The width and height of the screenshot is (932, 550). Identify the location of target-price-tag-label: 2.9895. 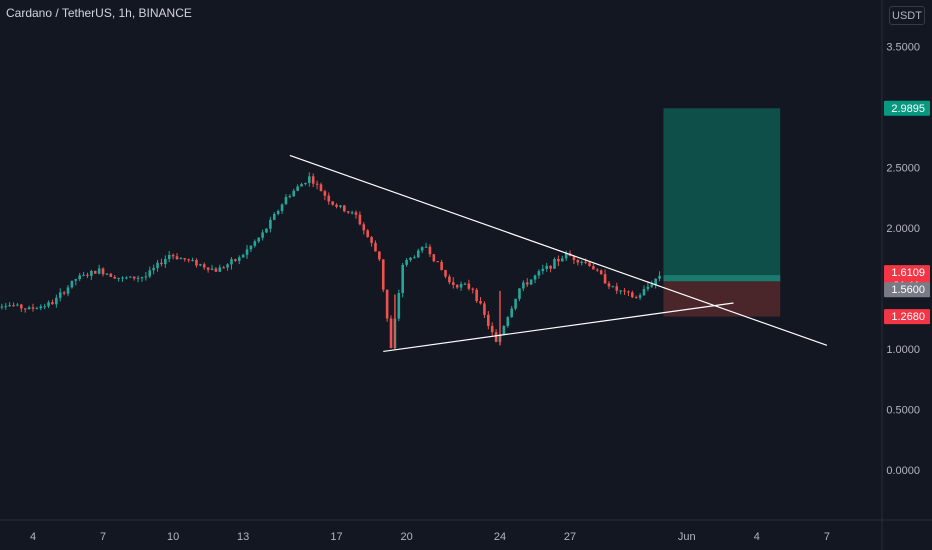
(908, 109).